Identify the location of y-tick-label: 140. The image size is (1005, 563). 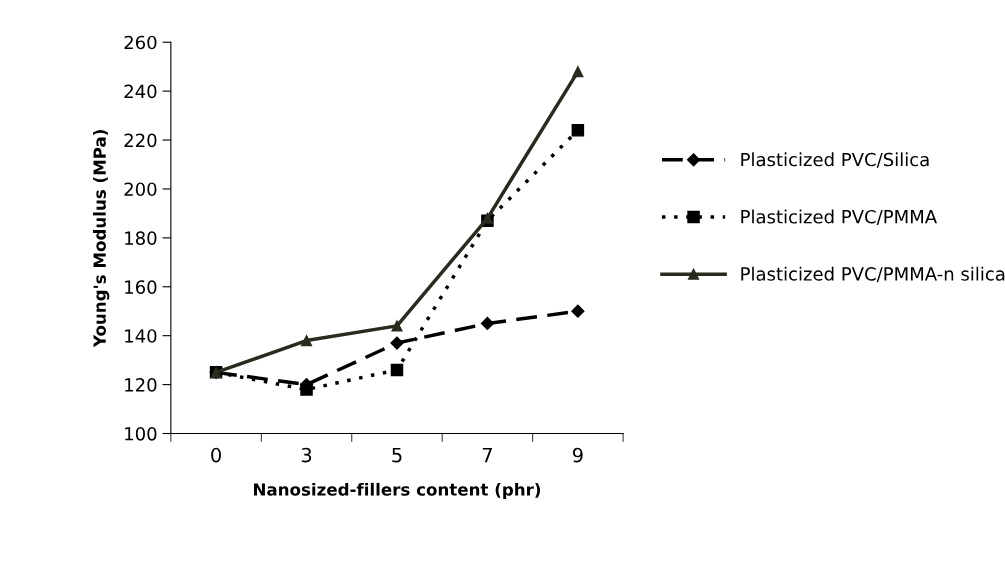
(141, 336).